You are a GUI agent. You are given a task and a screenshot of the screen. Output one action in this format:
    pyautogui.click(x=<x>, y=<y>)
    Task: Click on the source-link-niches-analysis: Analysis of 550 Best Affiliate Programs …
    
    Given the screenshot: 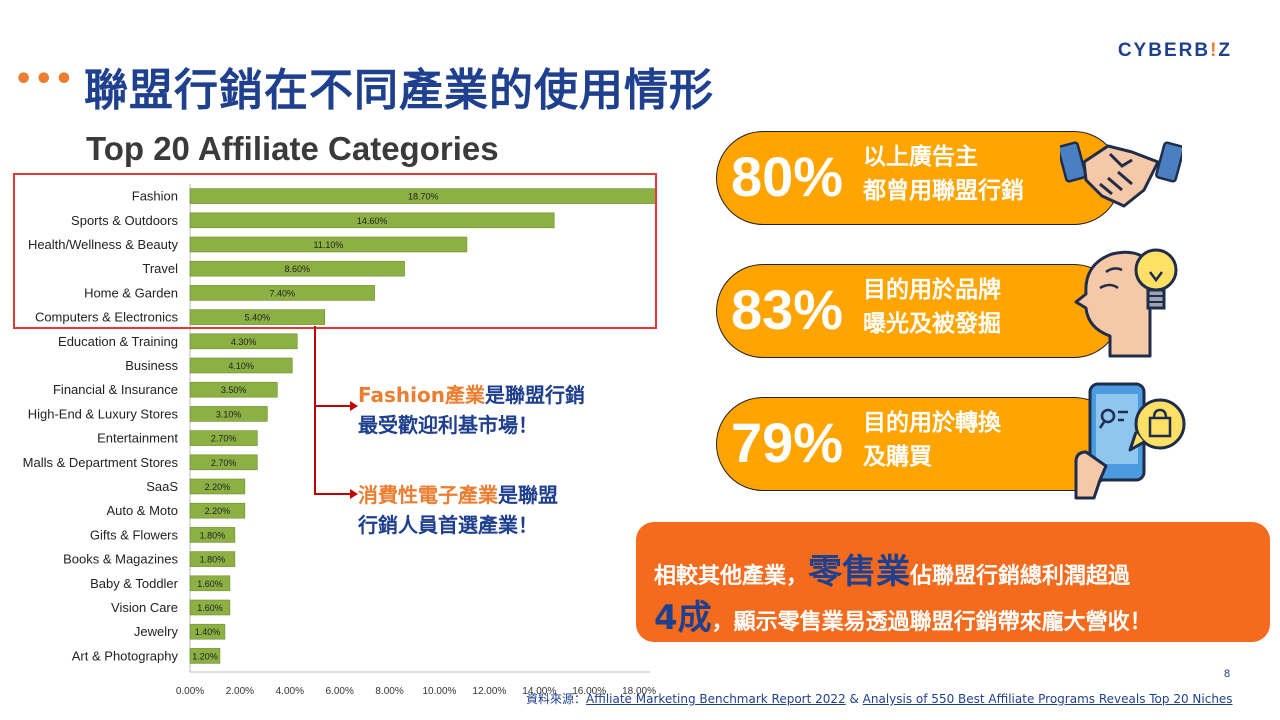 What is the action you would take?
    pyautogui.click(x=1047, y=699)
    